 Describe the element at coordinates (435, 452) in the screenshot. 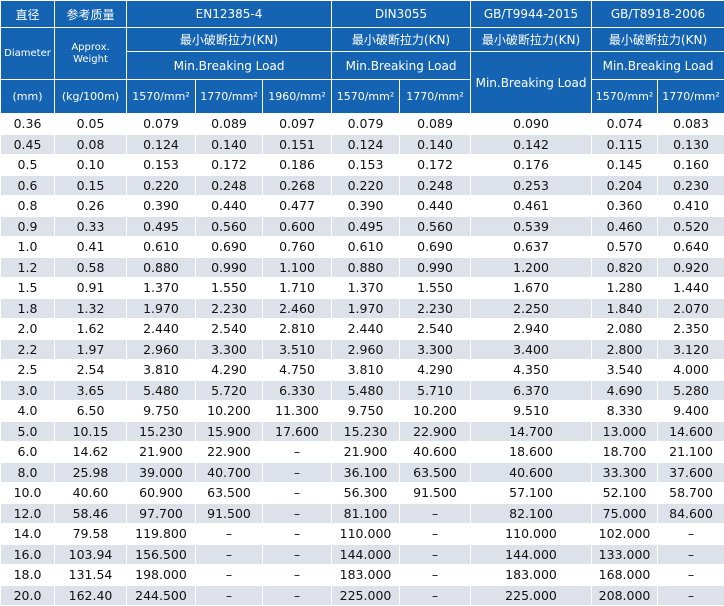

I see `table-cell: 40.600` at that location.